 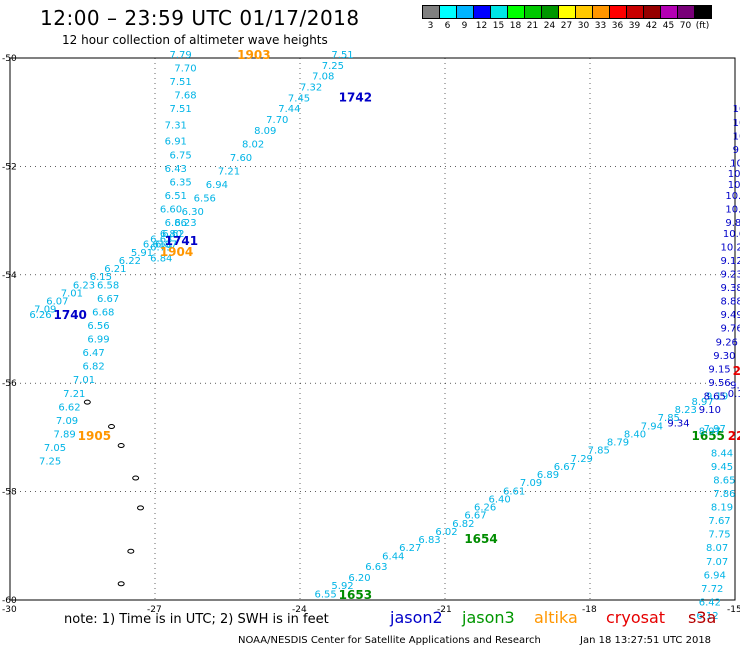 What do you see at coordinates (722, 508) in the screenshot?
I see `wave-height-value: 8.19` at bounding box center [722, 508].